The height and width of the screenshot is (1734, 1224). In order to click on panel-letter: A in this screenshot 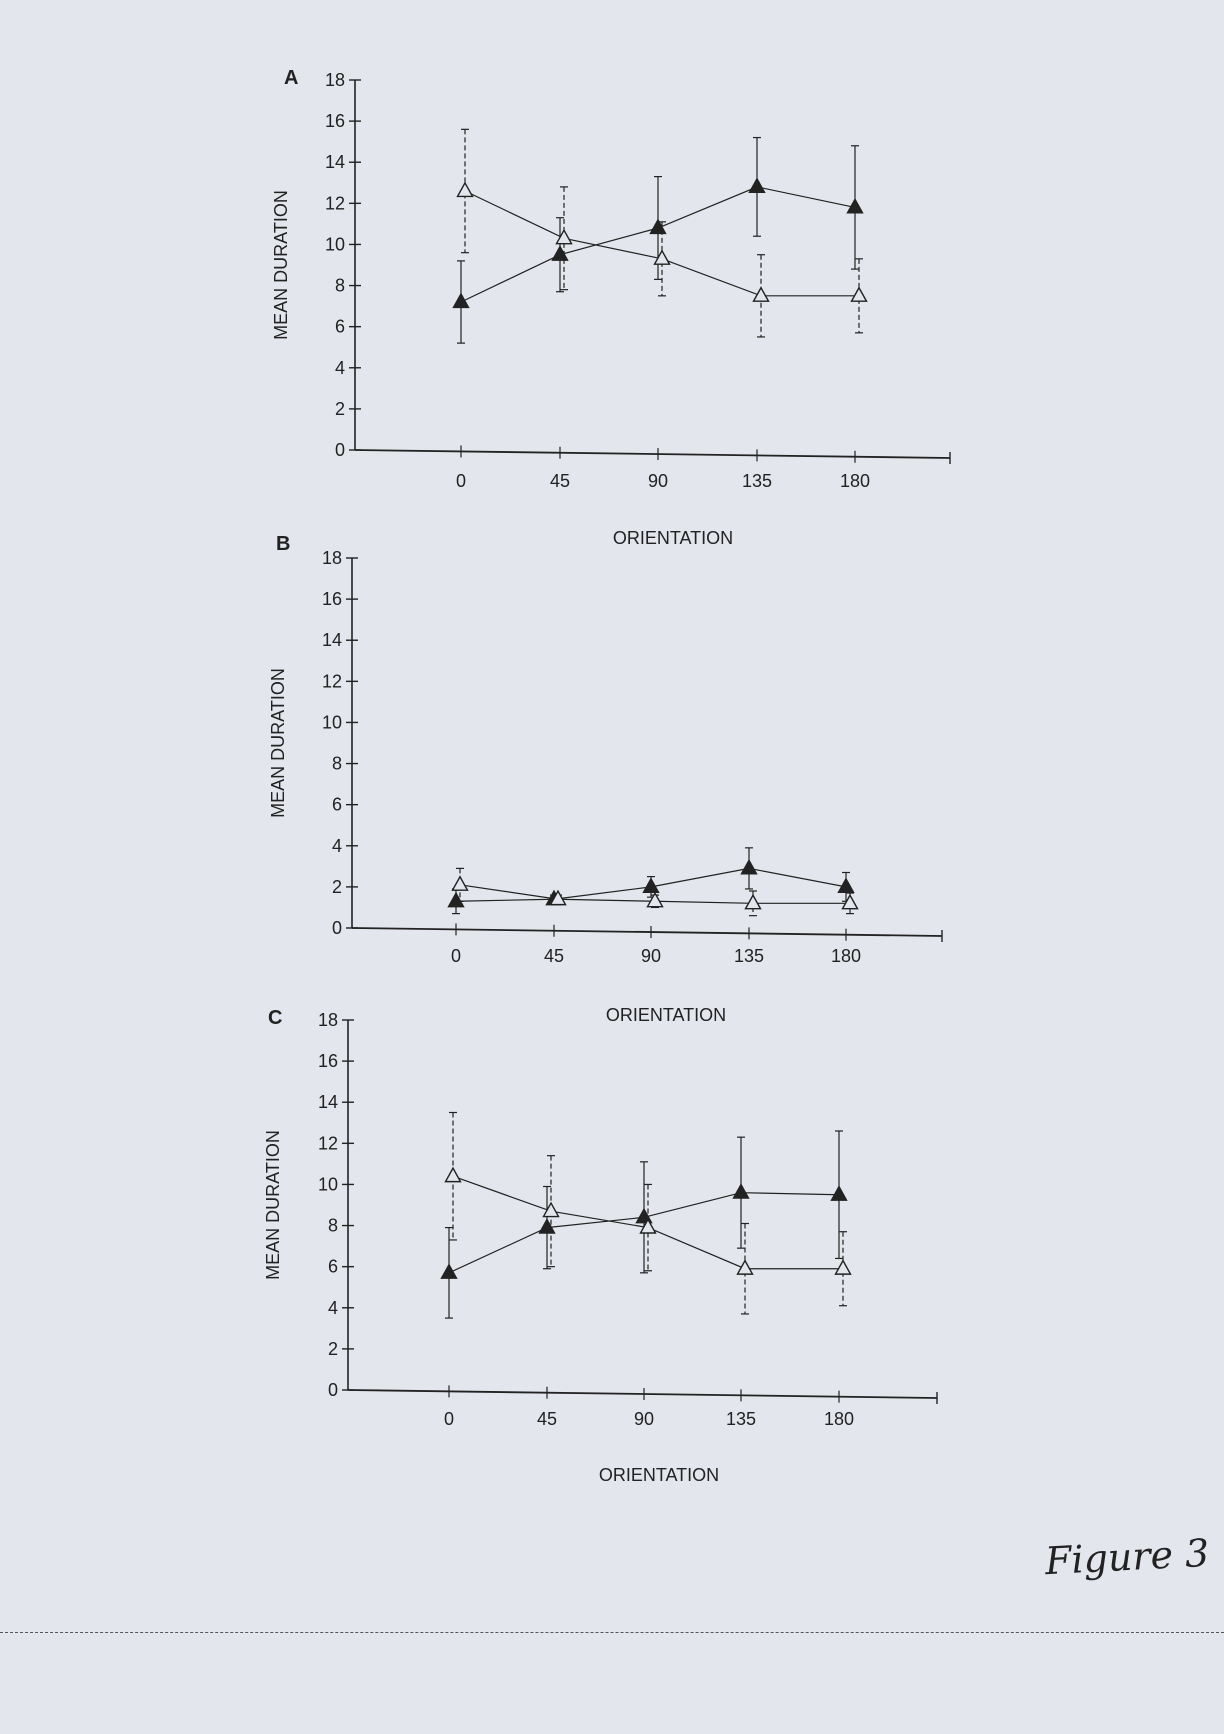, I will do `click(291, 78)`.